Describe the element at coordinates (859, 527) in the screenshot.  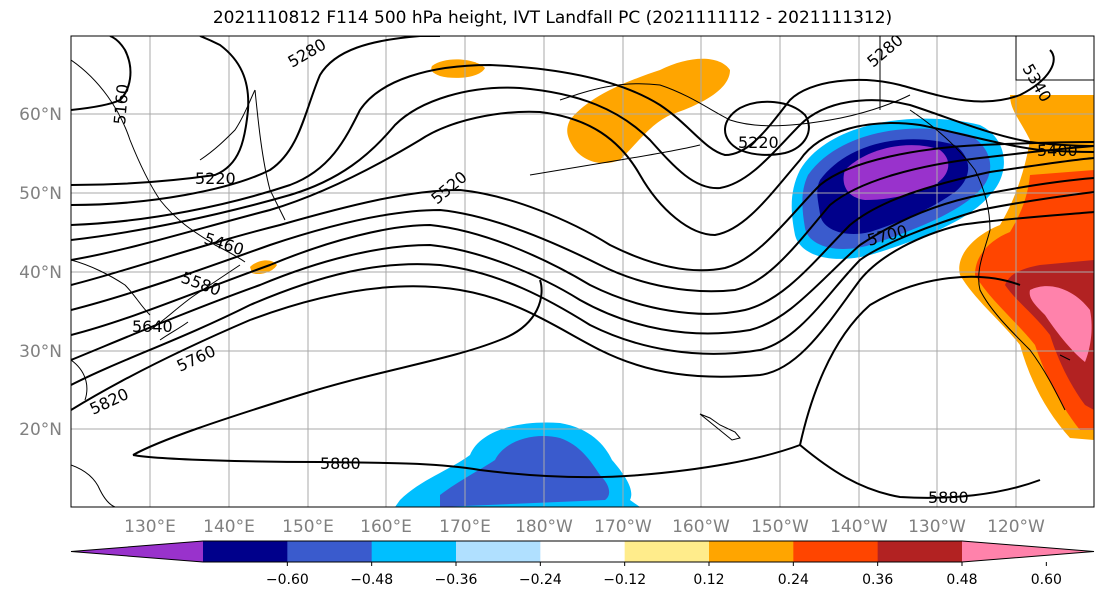
I see `lon-tick-label: 140°W` at that location.